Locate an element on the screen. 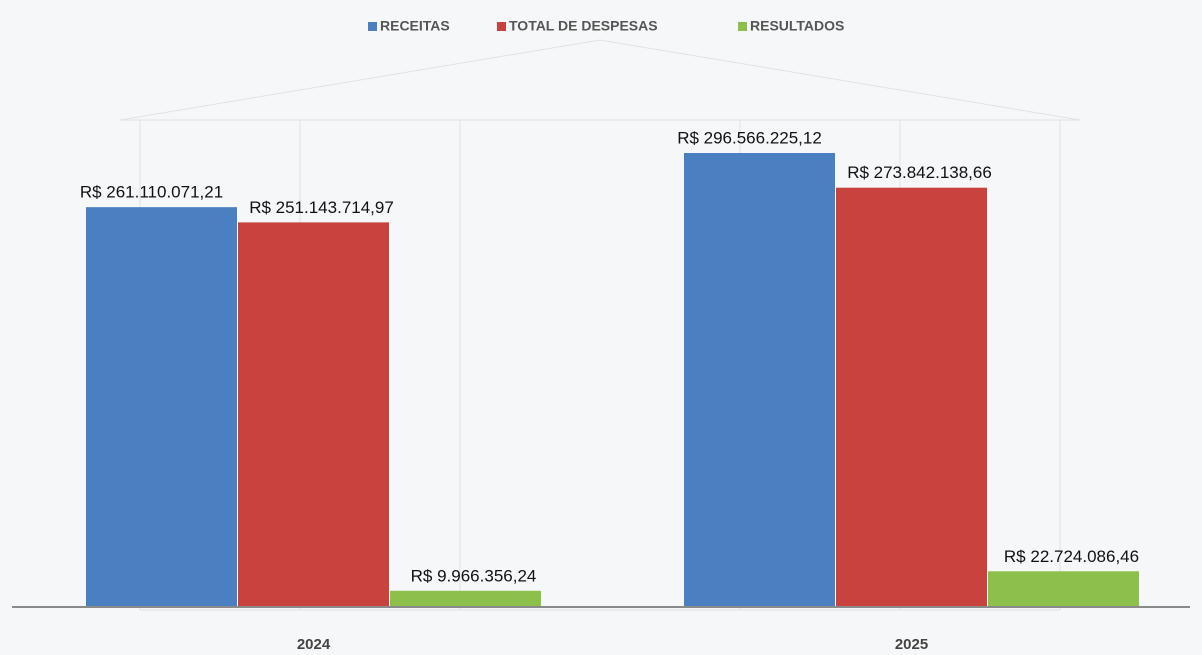  data-label: R$ 22.724.086,46 is located at coordinates (1071, 556).